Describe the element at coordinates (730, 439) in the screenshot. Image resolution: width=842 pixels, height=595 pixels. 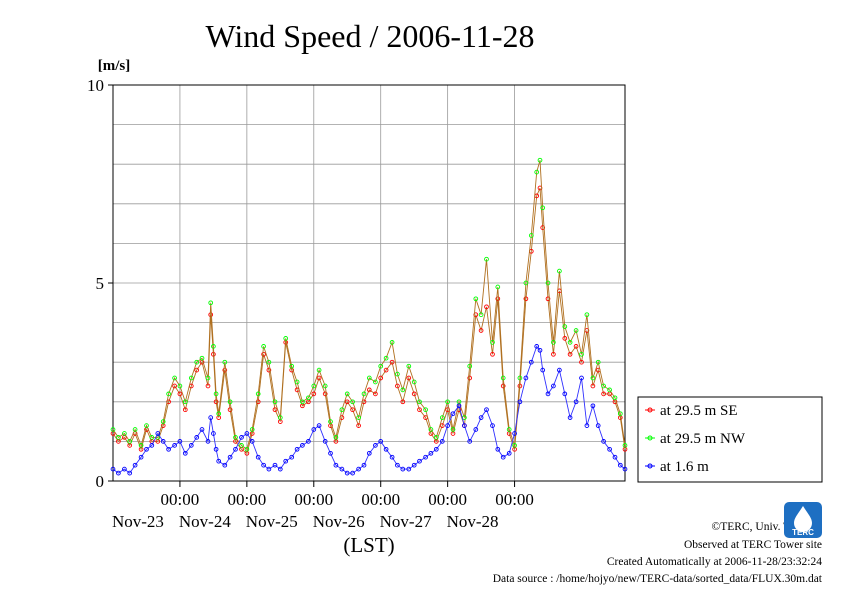
I see `legend-box` at that location.